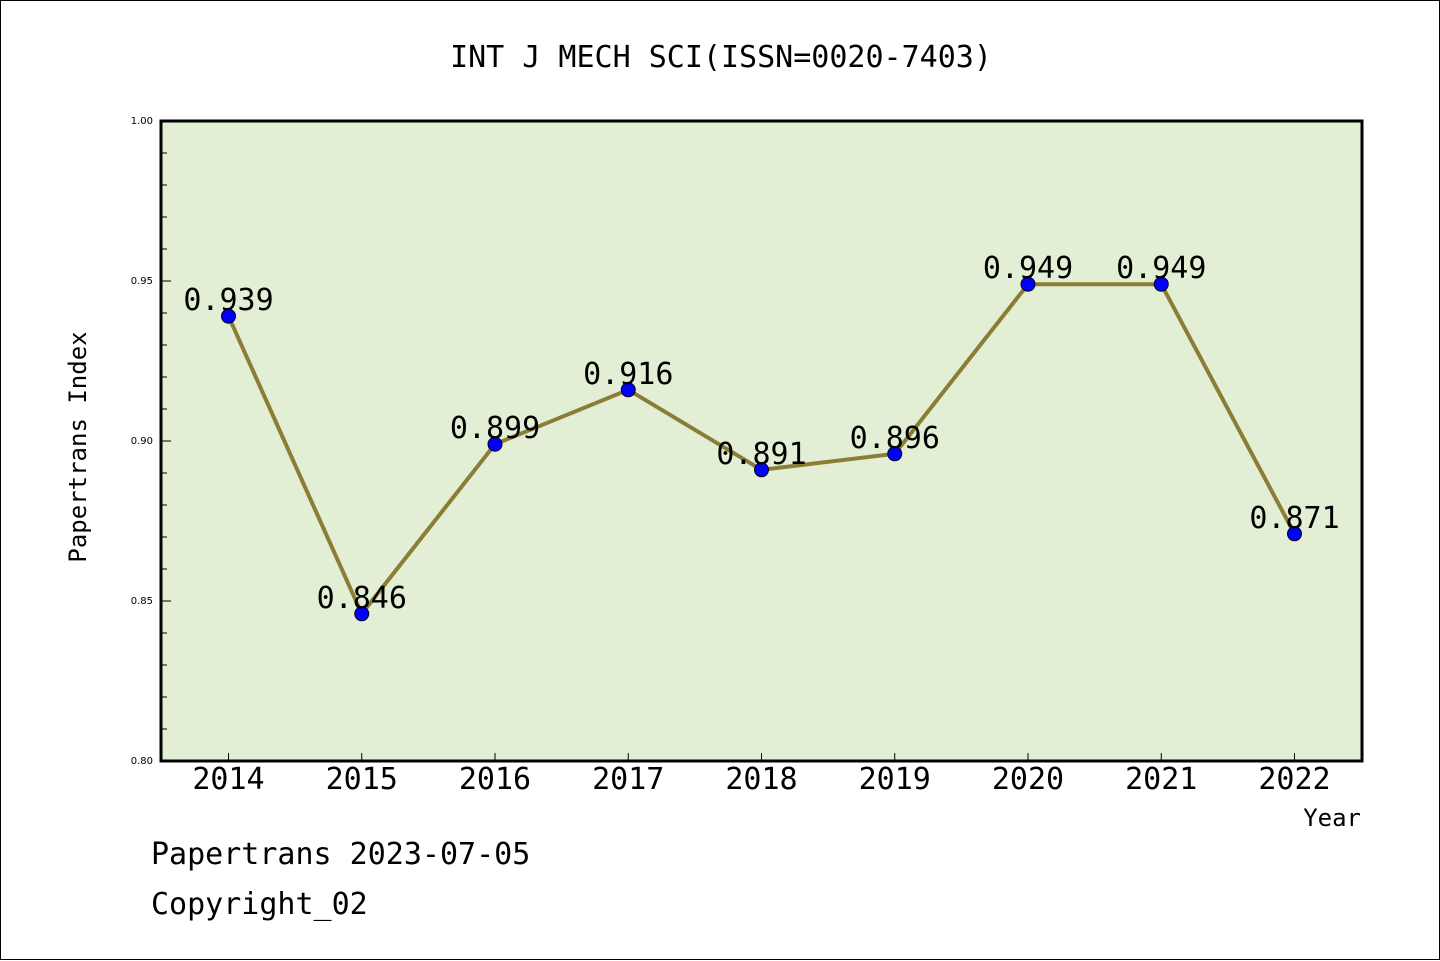 The width and height of the screenshot is (1440, 961). What do you see at coordinates (228, 300) in the screenshot?
I see `data-label: 0.939` at bounding box center [228, 300].